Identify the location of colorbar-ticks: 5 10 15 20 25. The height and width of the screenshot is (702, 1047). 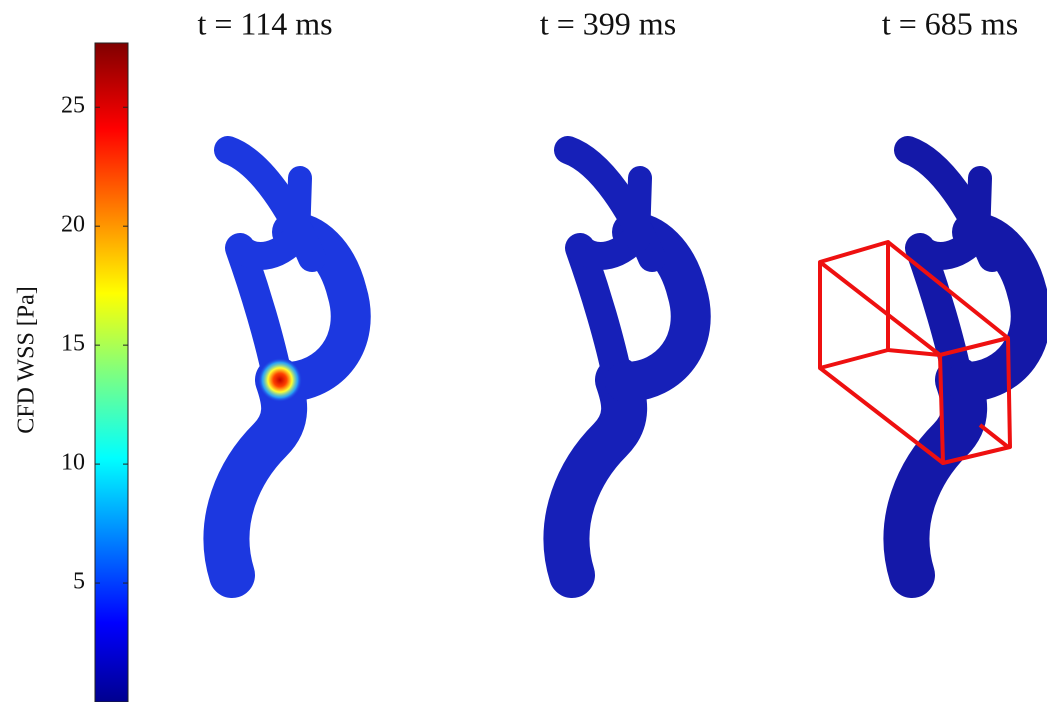
(94, 344).